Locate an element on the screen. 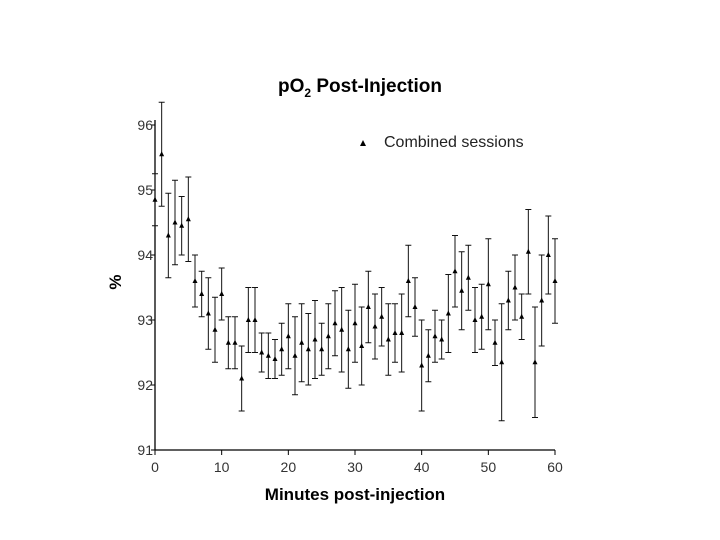  x-tick-label: 10 is located at coordinates (222, 467).